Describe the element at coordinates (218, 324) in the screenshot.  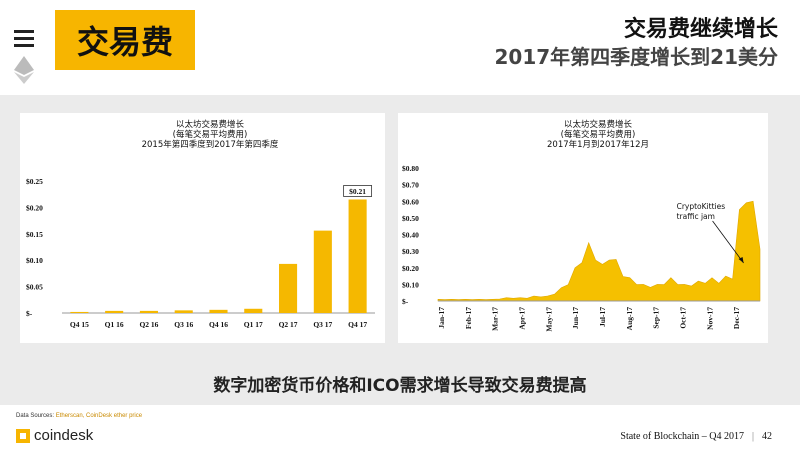
I see `x-tick-label: Q4 16` at that location.